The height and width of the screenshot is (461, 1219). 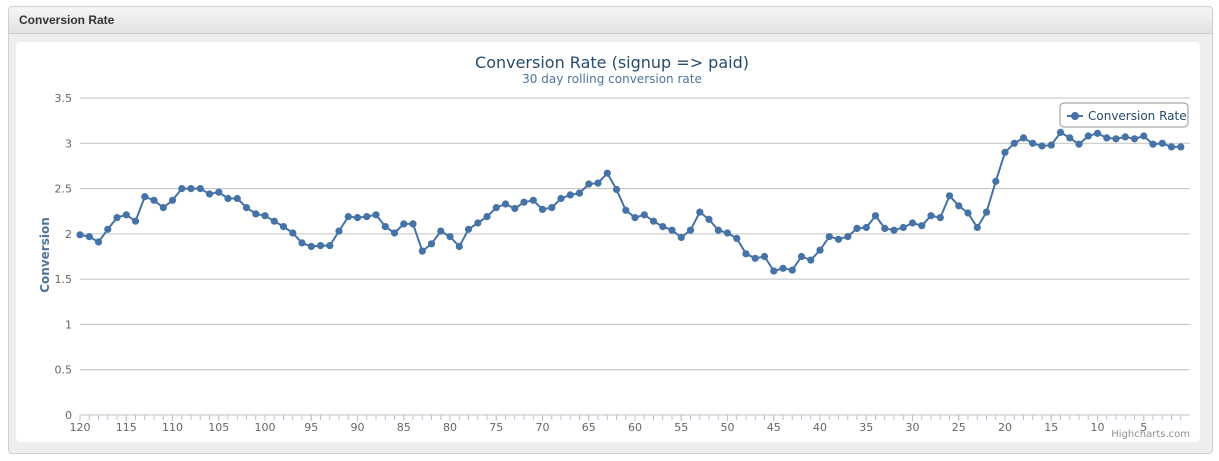 I want to click on legend: Conversion Rate, so click(x=1124, y=115).